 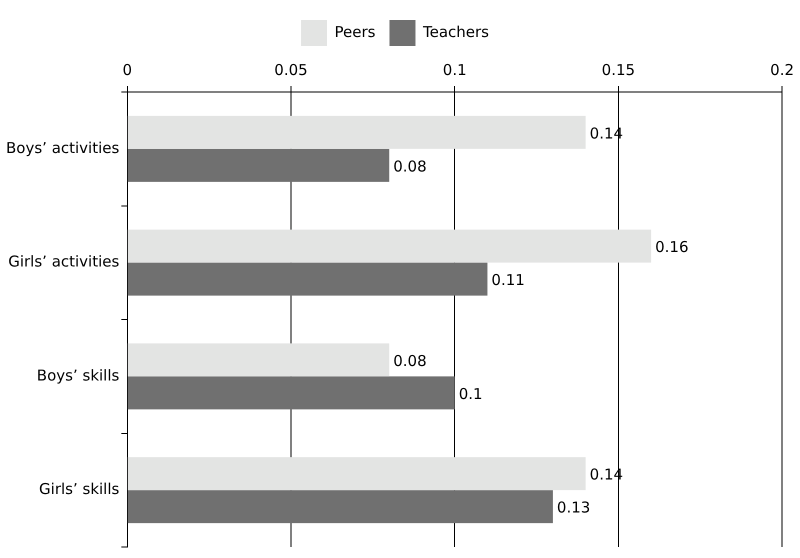 I want to click on data-label: 0.1, so click(x=470, y=393).